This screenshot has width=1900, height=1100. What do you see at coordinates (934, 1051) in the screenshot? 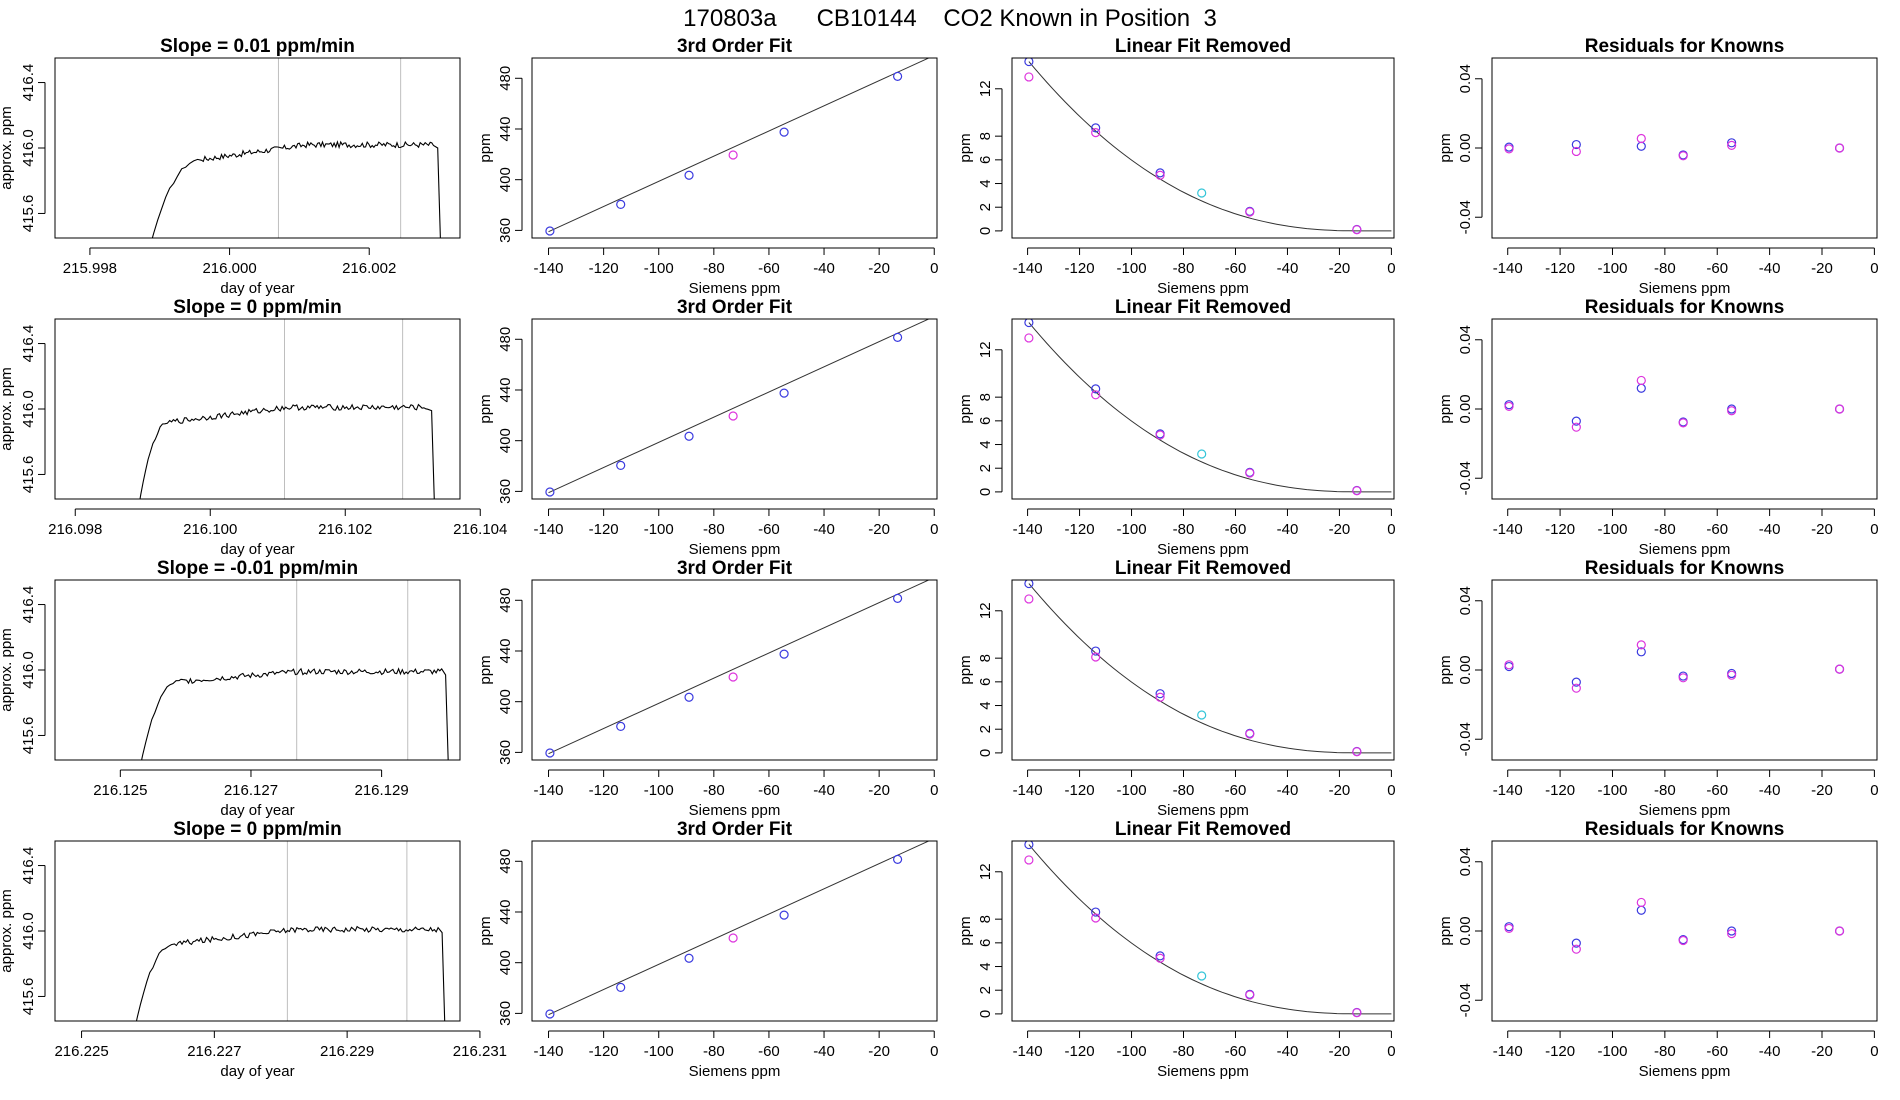
I see `x-tick-label: 0` at bounding box center [934, 1051].